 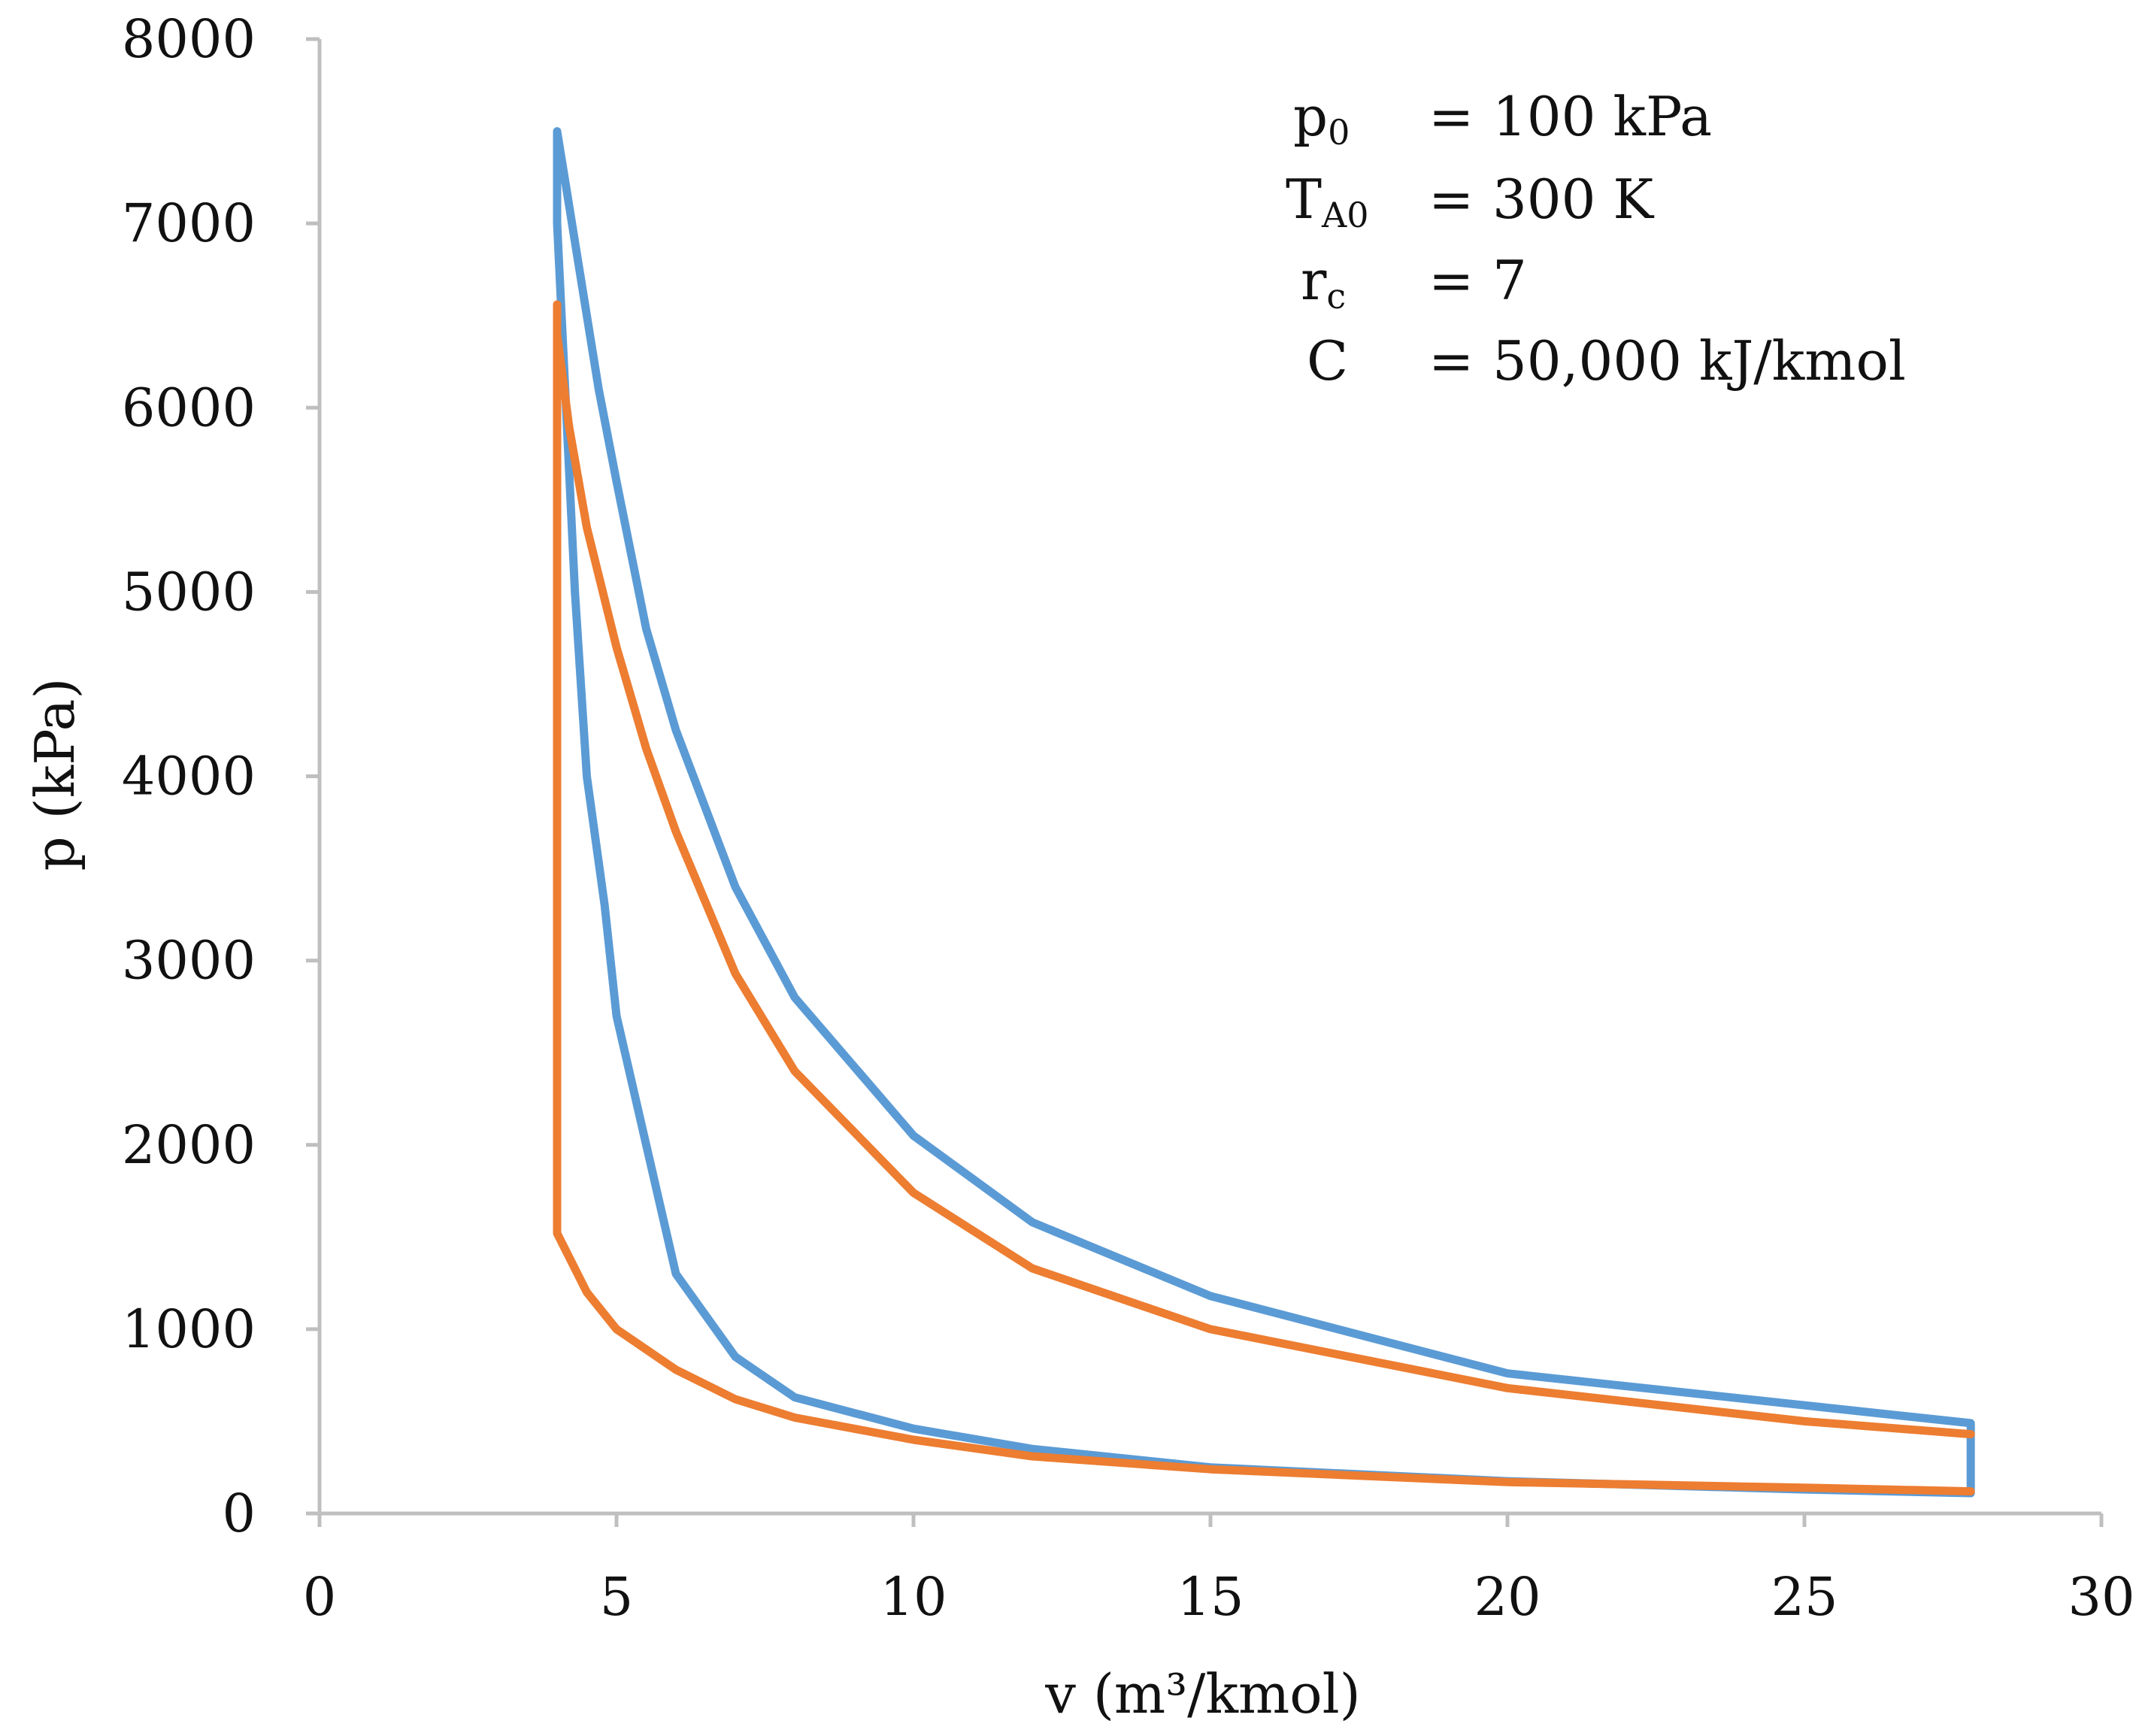 What do you see at coordinates (1202, 1694) in the screenshot?
I see `x-axis-title: v (m³/kmol)` at bounding box center [1202, 1694].